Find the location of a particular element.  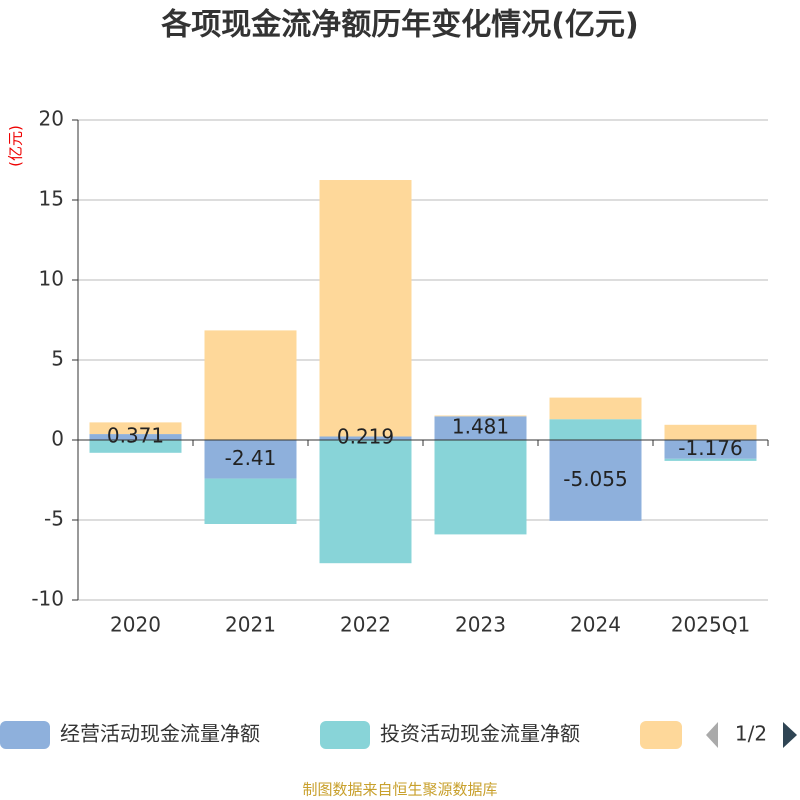

data-label: -5.055 is located at coordinates (595, 479).